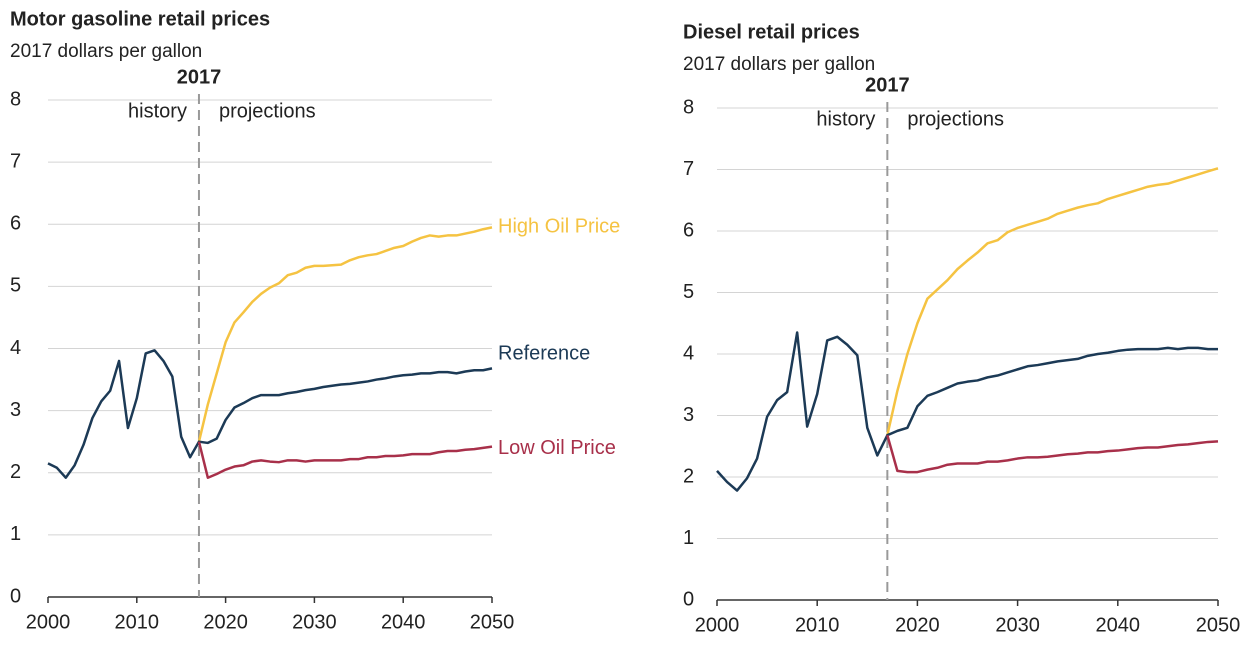 The width and height of the screenshot is (1252, 646). I want to click on chart-title: Diesel retail prices, so click(771, 32).